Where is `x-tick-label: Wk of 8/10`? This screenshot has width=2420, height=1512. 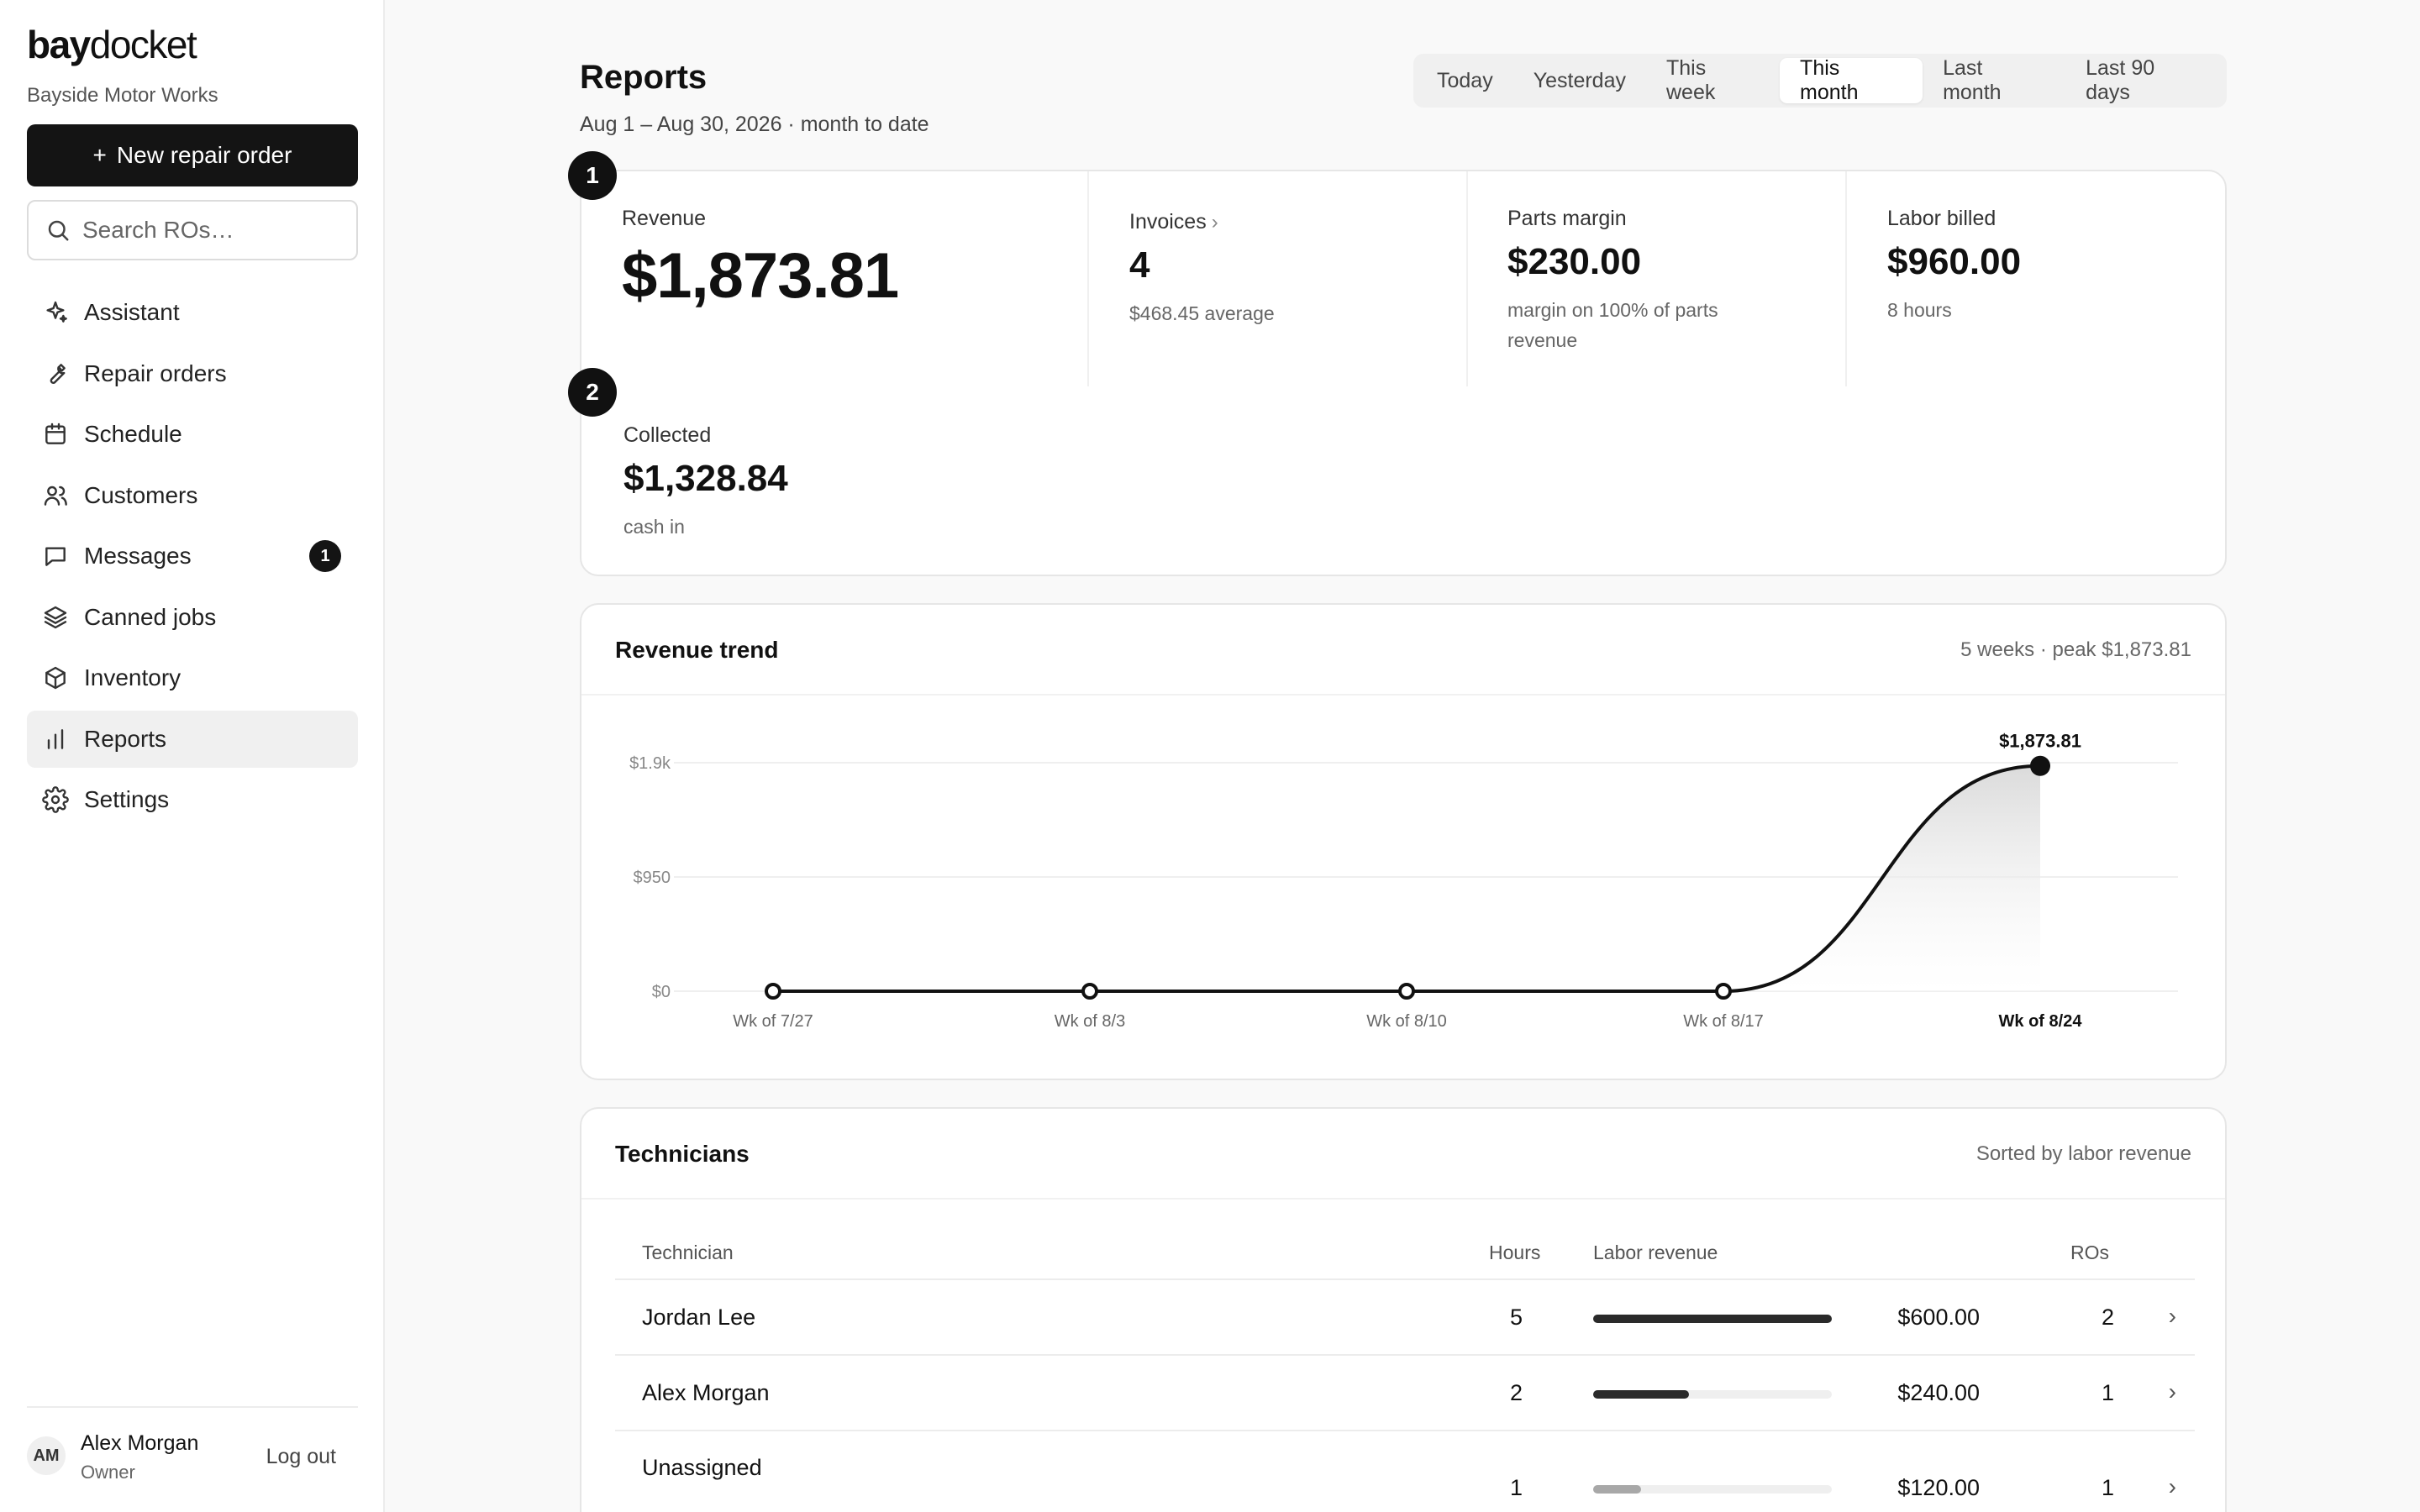
x-tick-label: Wk of 8/10 is located at coordinates (1407, 1021).